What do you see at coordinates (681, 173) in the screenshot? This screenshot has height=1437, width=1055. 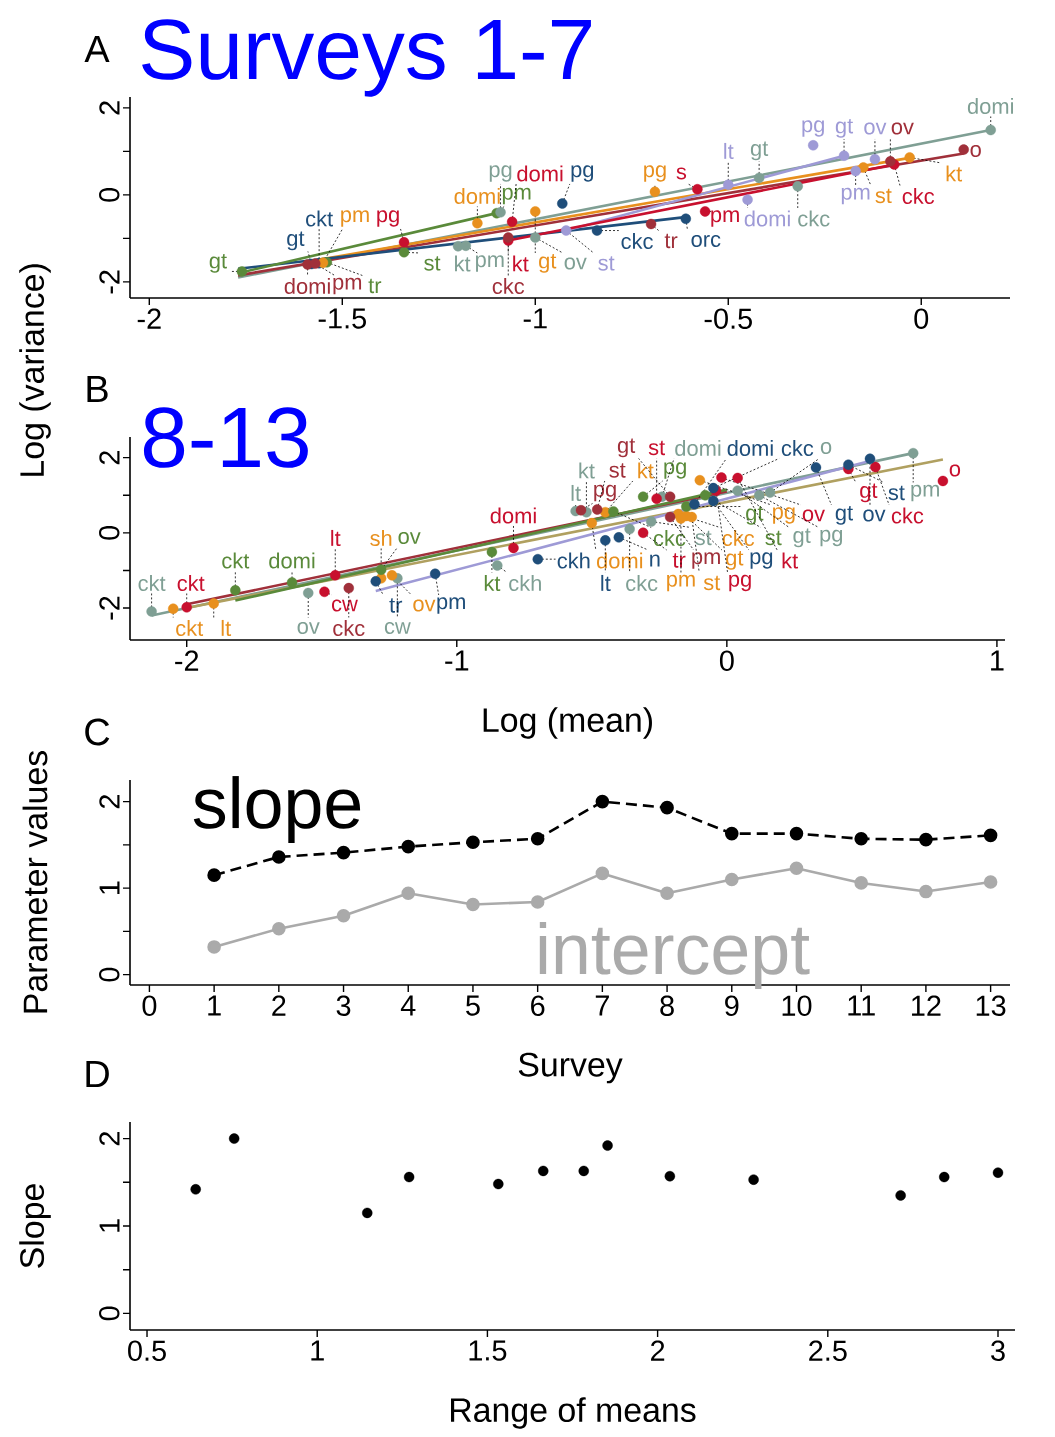 I see `annotation: s` at bounding box center [681, 173].